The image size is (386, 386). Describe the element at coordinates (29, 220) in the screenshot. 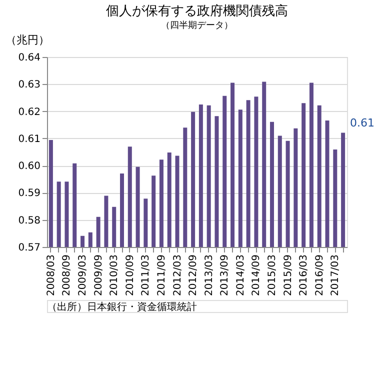

I see `y-tick-label: 0.58` at that location.